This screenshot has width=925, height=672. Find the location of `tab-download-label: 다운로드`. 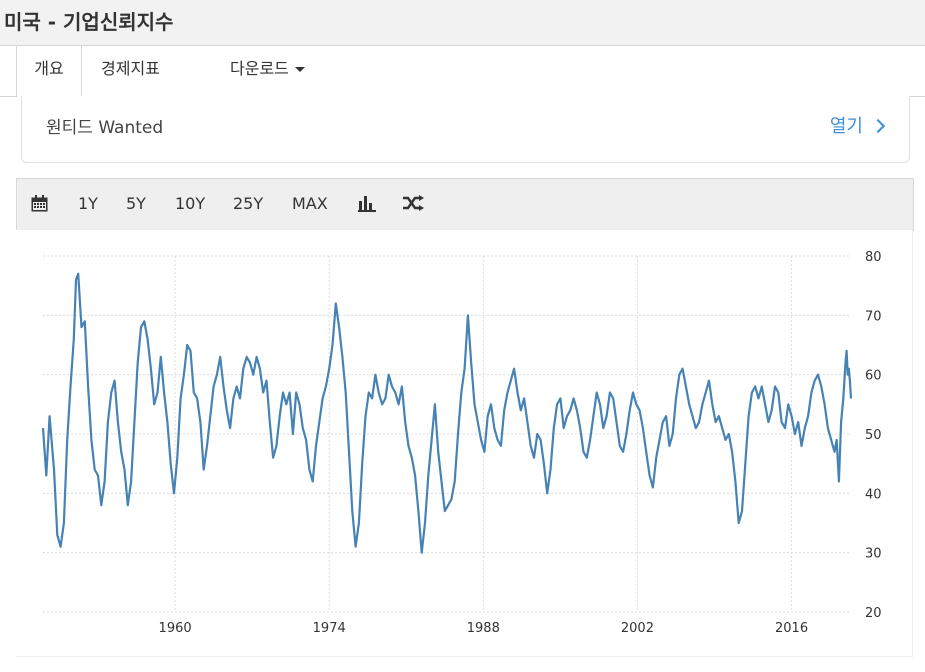

tab-download-label: 다운로드 is located at coordinates (259, 68).